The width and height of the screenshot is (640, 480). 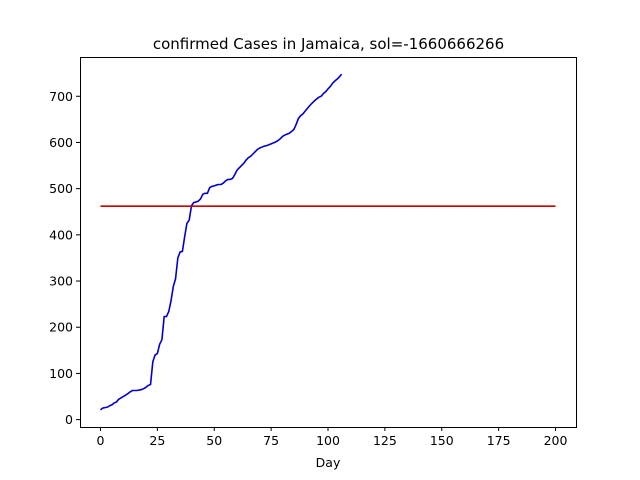 What do you see at coordinates (556, 440) in the screenshot?
I see `x-tick-label: 200` at bounding box center [556, 440].